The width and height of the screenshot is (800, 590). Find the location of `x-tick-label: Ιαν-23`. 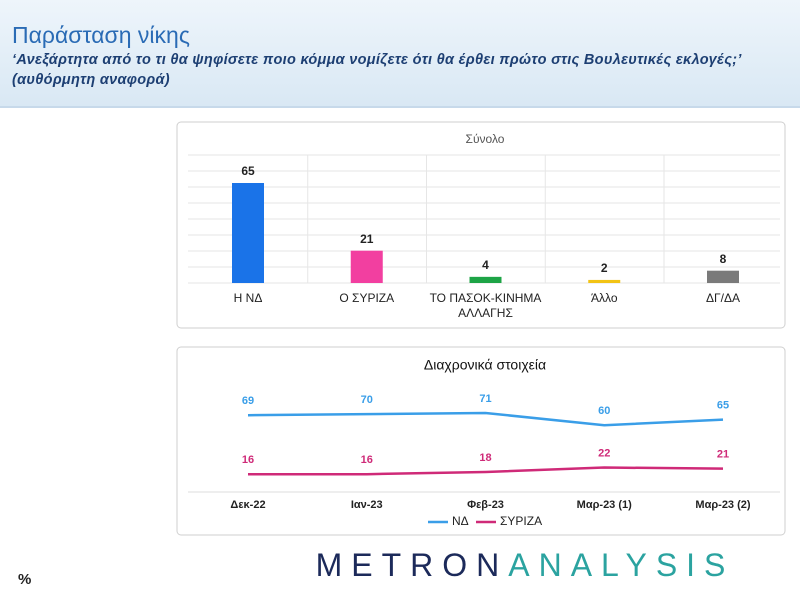

x-tick-label: Ιαν-23 is located at coordinates (367, 505).